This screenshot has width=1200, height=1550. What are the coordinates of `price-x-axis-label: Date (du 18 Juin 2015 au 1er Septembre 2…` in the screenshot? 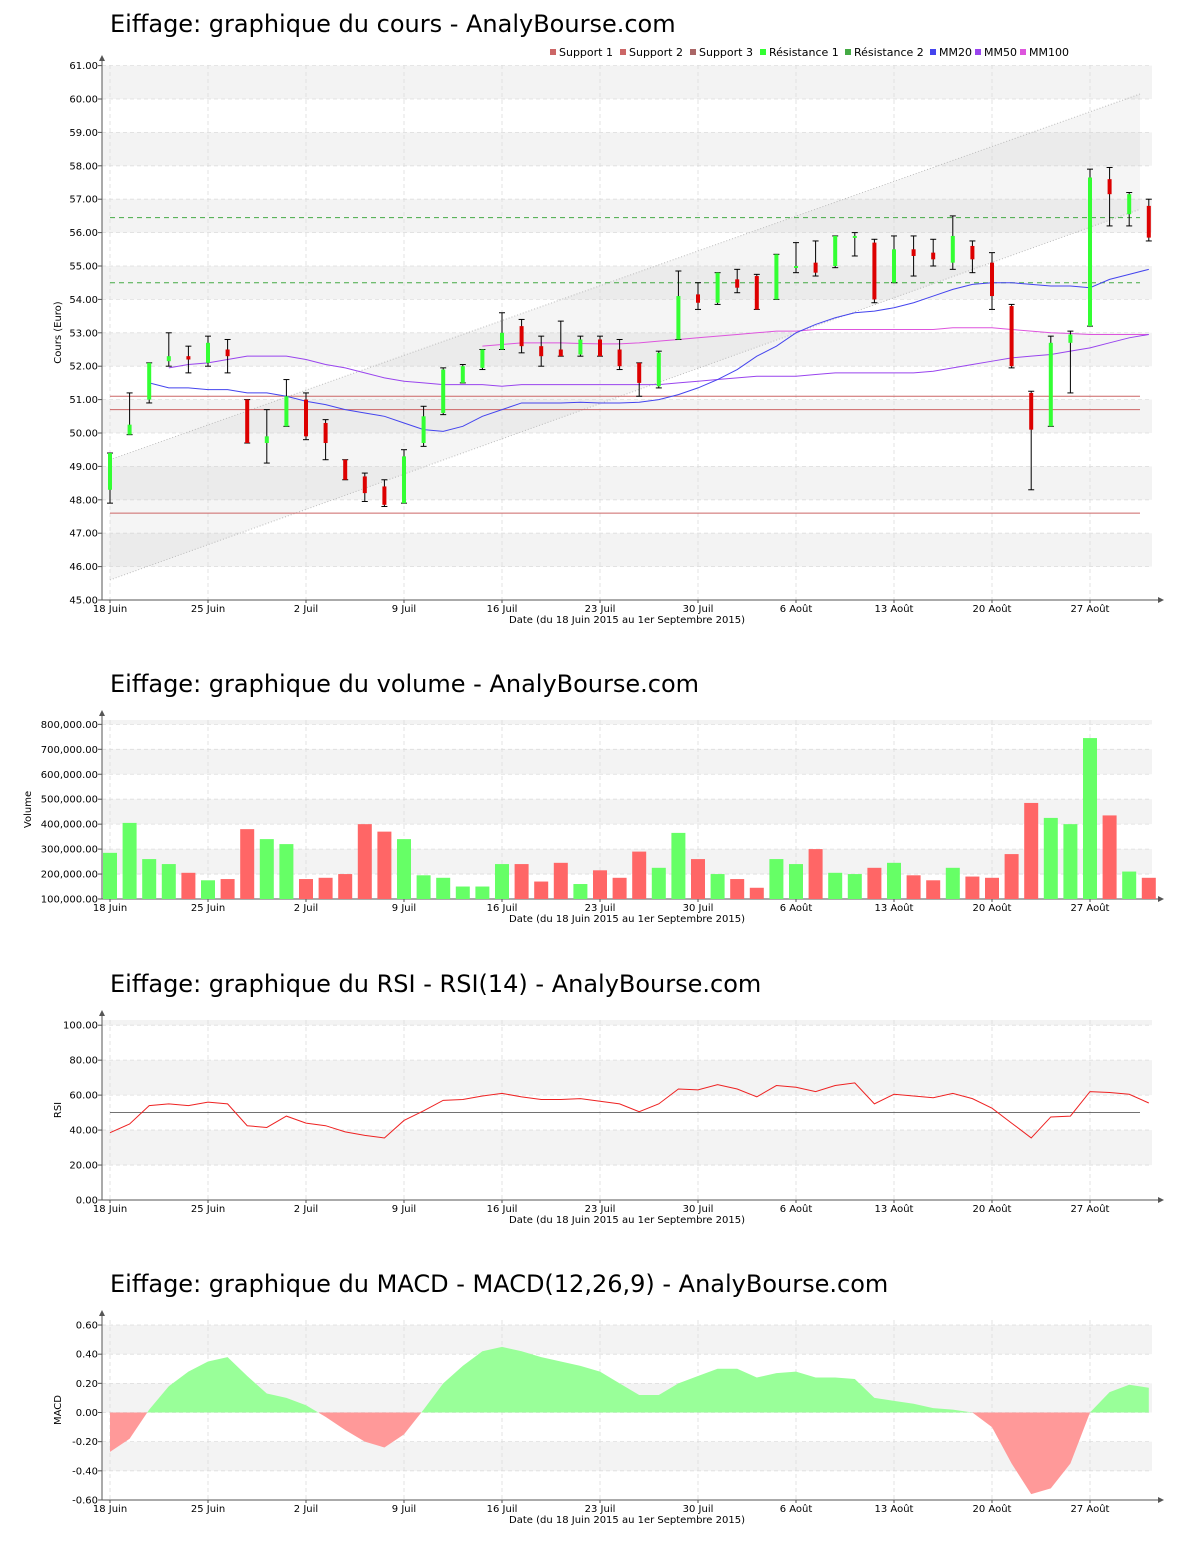 It's located at (627, 620).